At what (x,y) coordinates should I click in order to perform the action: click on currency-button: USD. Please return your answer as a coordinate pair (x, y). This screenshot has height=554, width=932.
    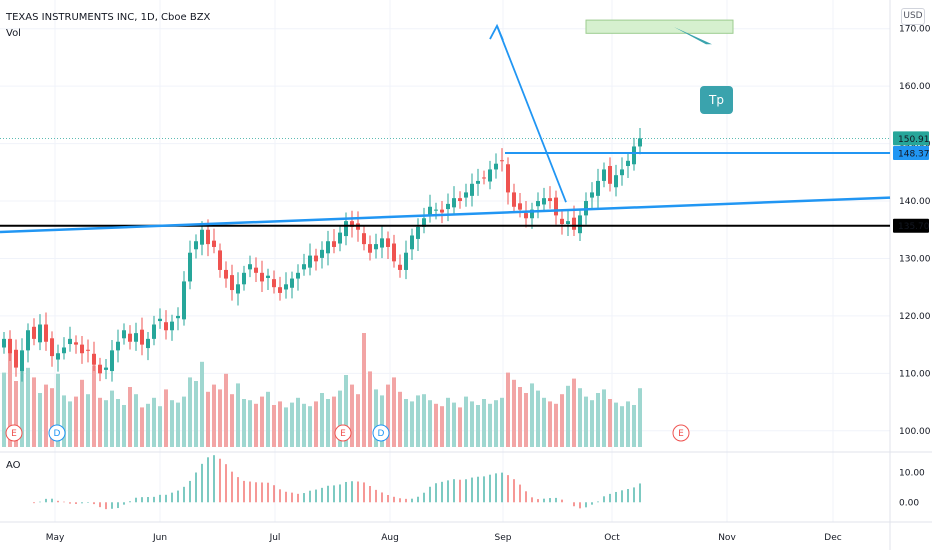
    Looking at the image, I should click on (913, 16).